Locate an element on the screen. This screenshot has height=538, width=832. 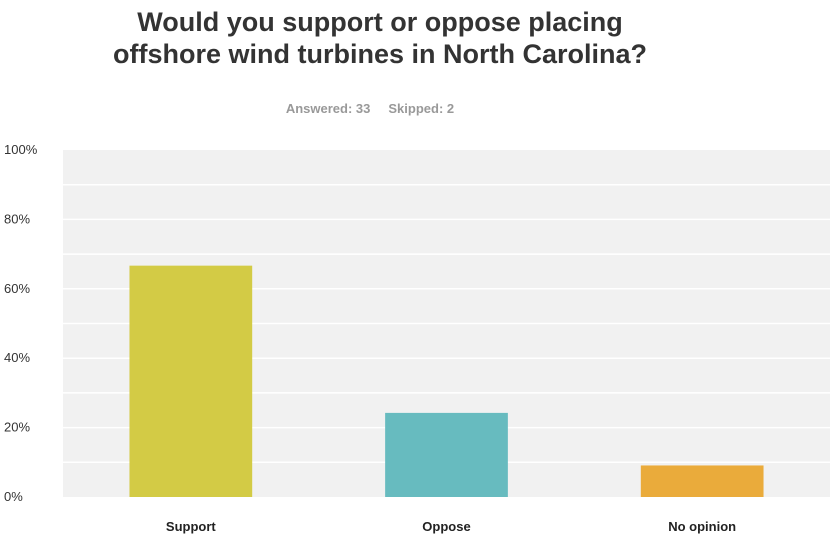
y-tick-label: 0% is located at coordinates (13, 496).